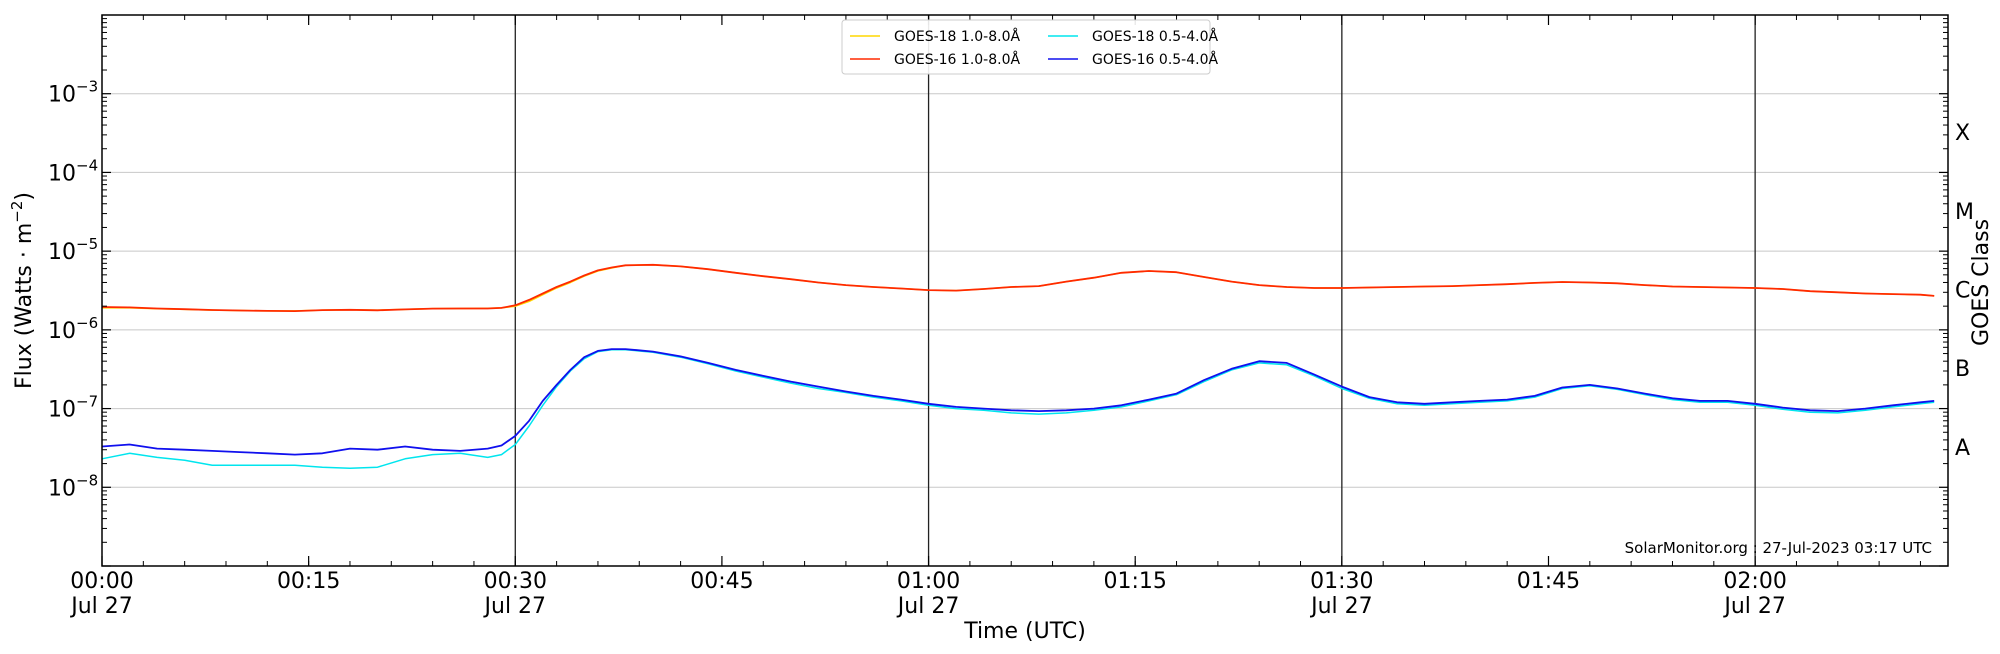 This screenshot has height=654, width=2000. I want to click on y-tick-label: 10⁻⁶, so click(73, 329).